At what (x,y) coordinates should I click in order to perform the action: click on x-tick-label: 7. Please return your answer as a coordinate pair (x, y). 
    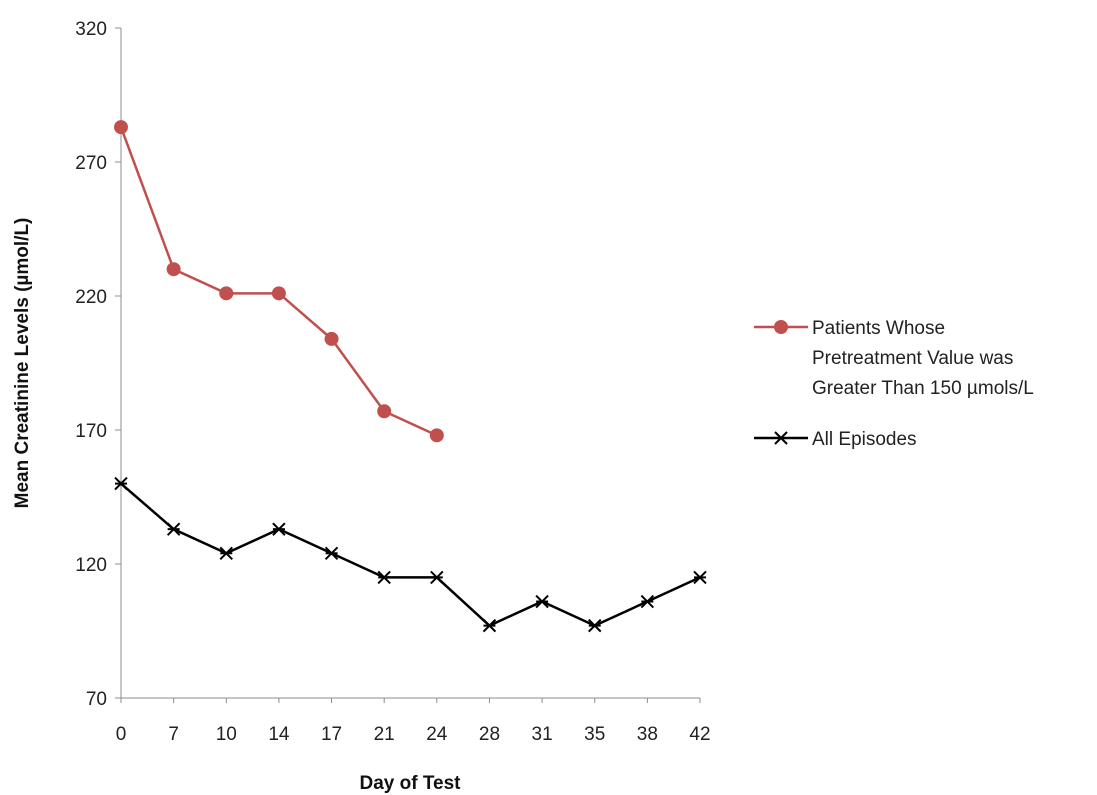
    Looking at the image, I should click on (173, 734).